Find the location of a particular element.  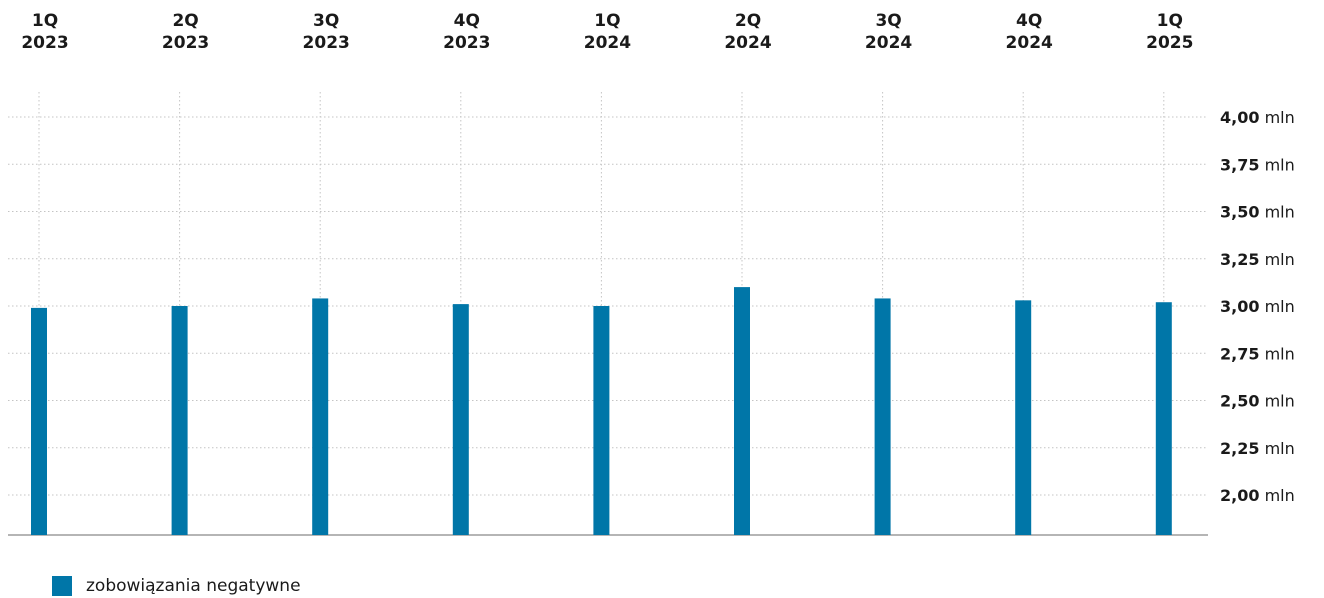

y-tick-label: 4,00 mln is located at coordinates (1257, 117).